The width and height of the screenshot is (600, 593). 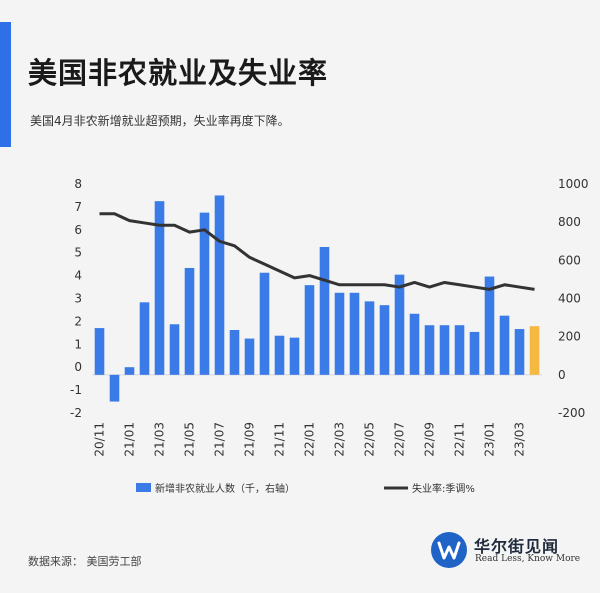 I want to click on bar-23/01, so click(x=489, y=325).